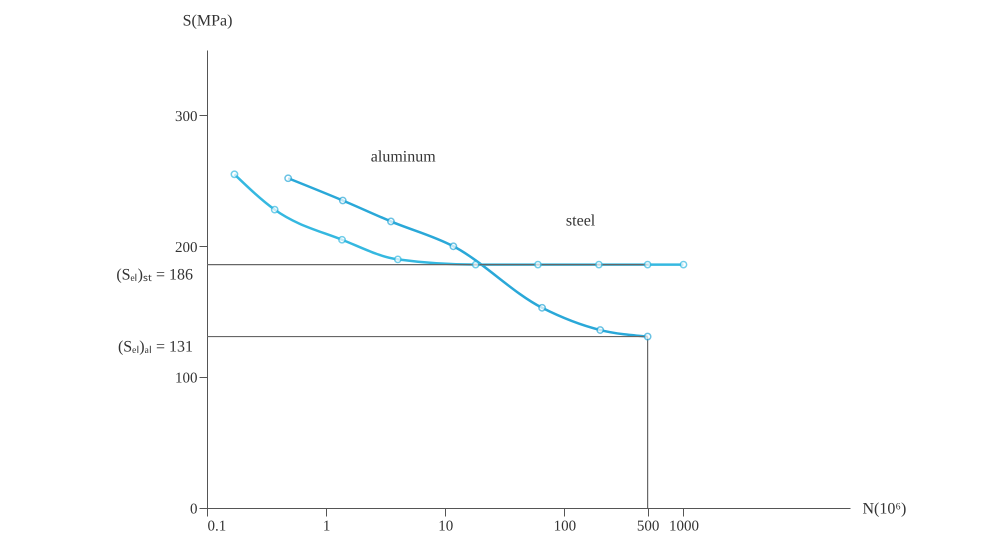 The width and height of the screenshot is (982, 544). Describe the element at coordinates (155, 347) in the screenshot. I see `ref-line-label: (Sₑₗ)ₐₗ = 131` at that location.